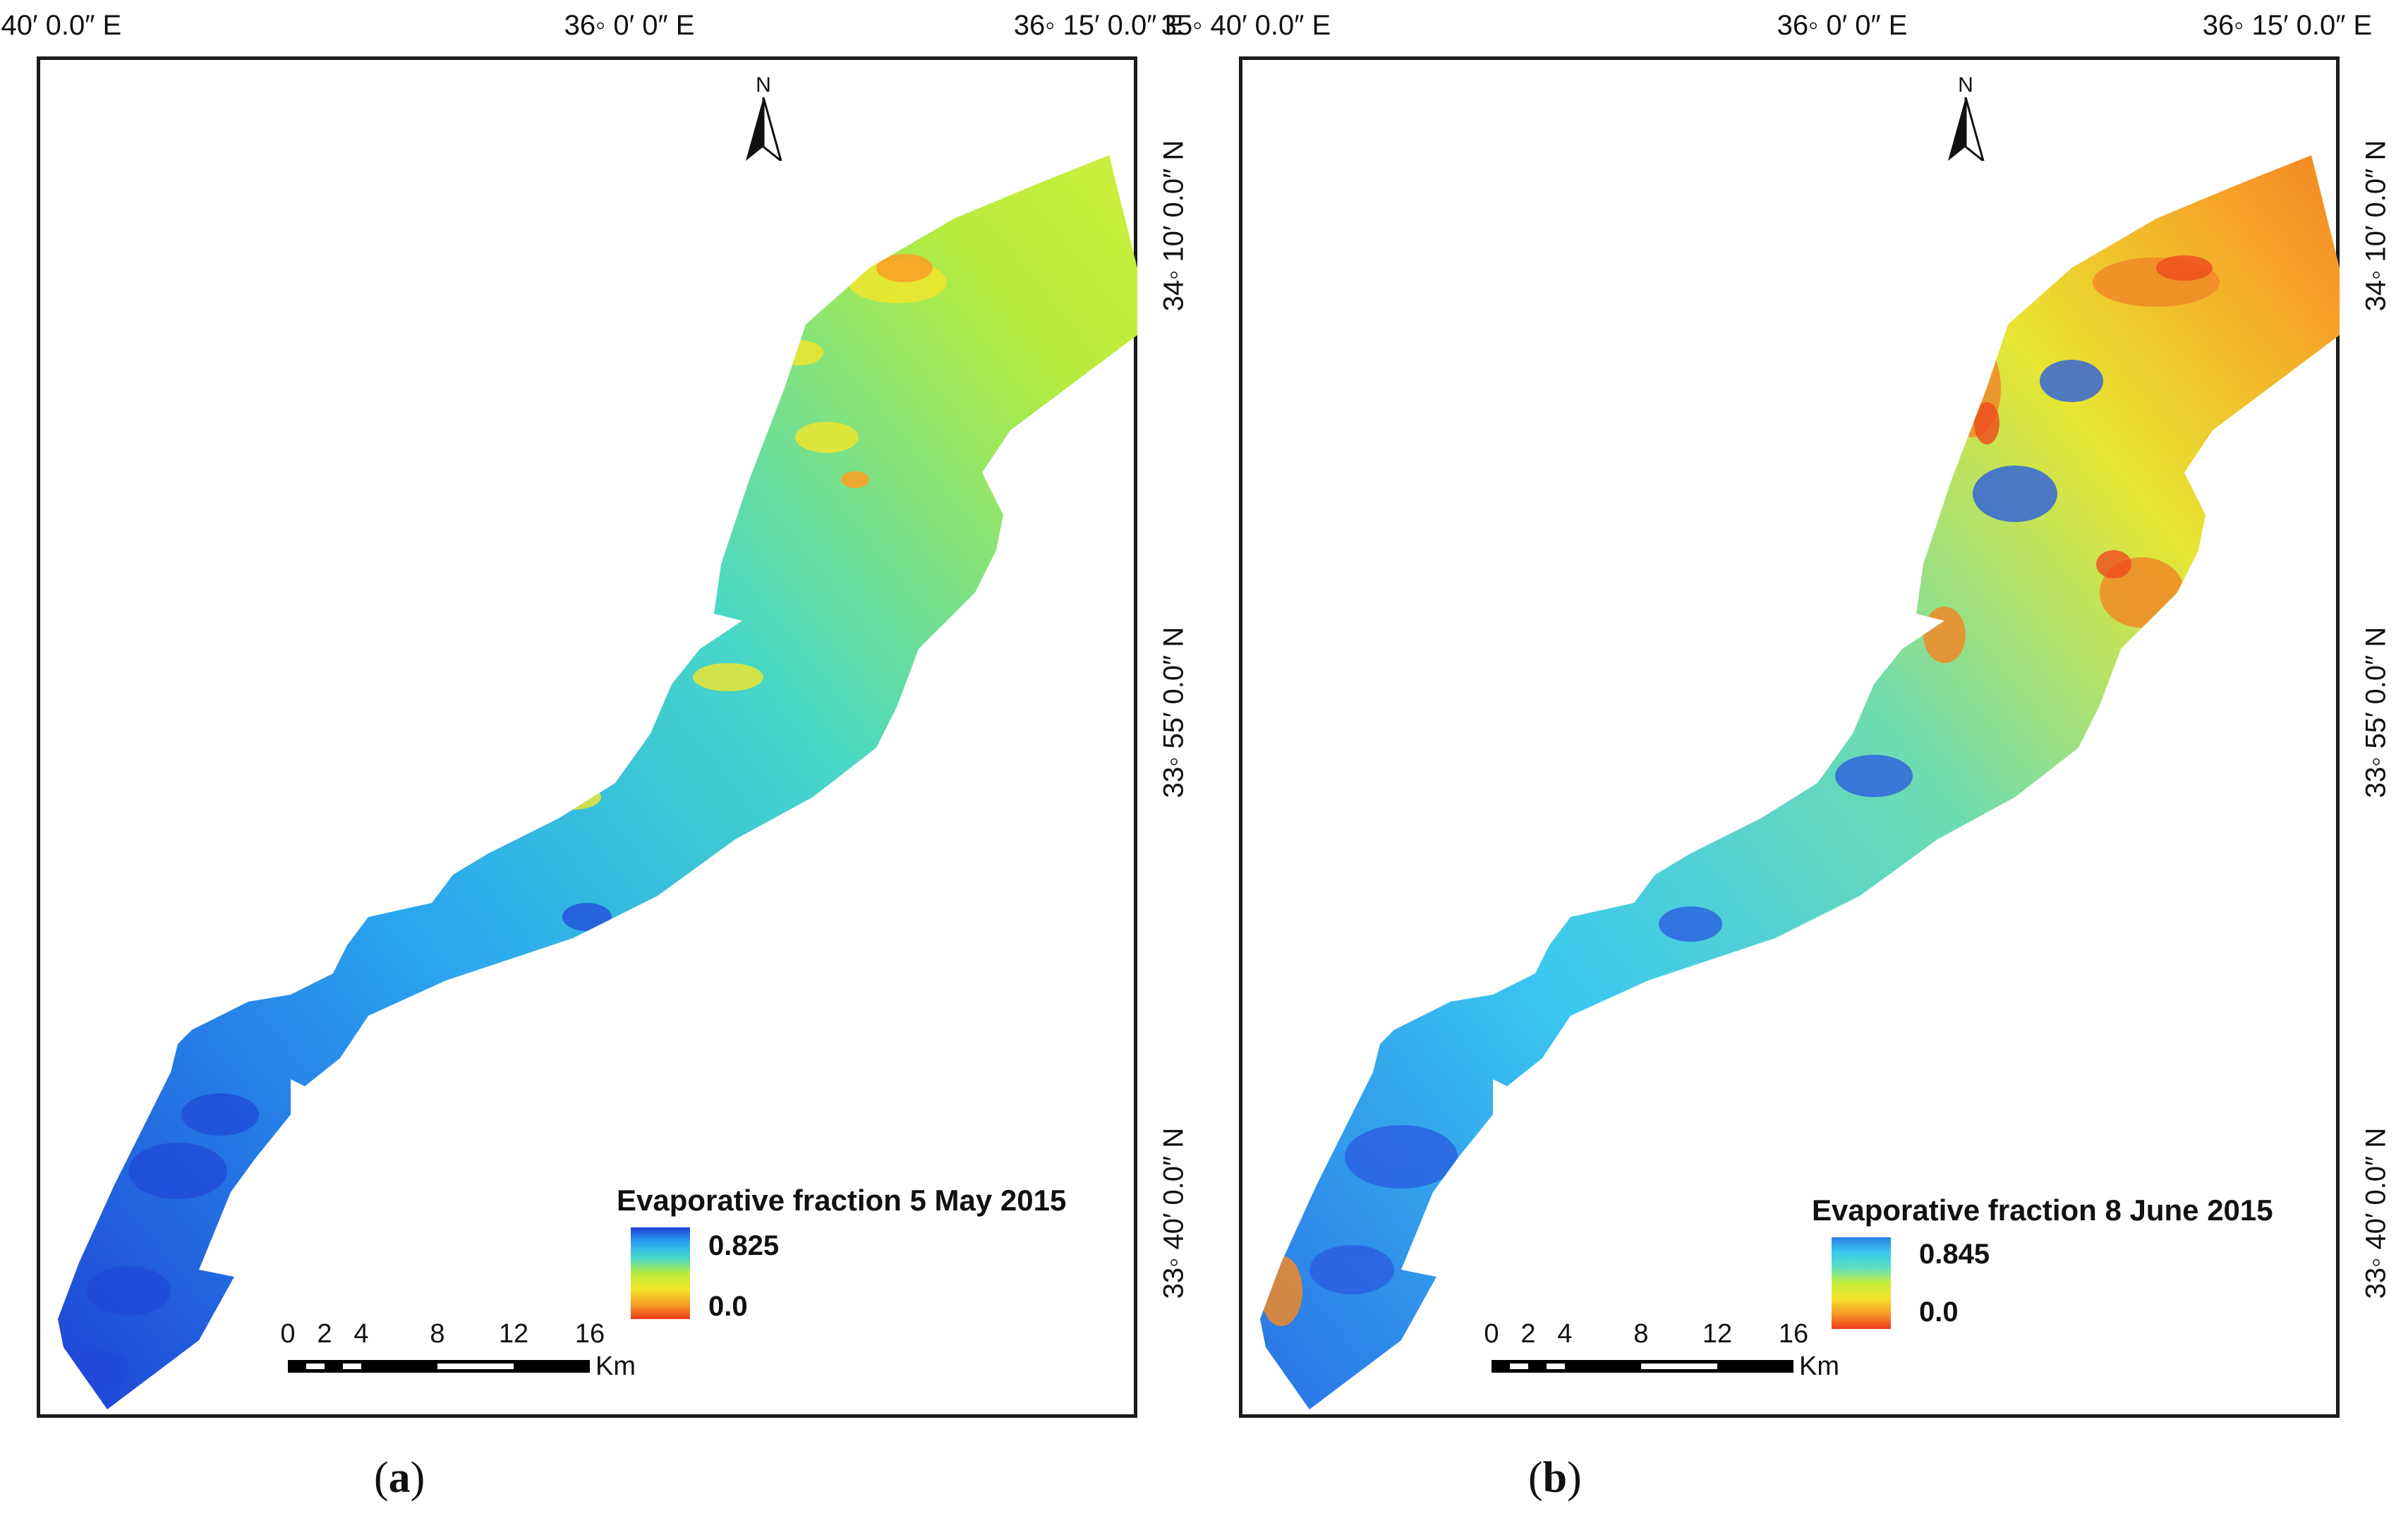 Image resolution: width=2408 pixels, height=1518 pixels. What do you see at coordinates (1954, 1254) in the screenshot?
I see `legend-max-value: 0.845` at bounding box center [1954, 1254].